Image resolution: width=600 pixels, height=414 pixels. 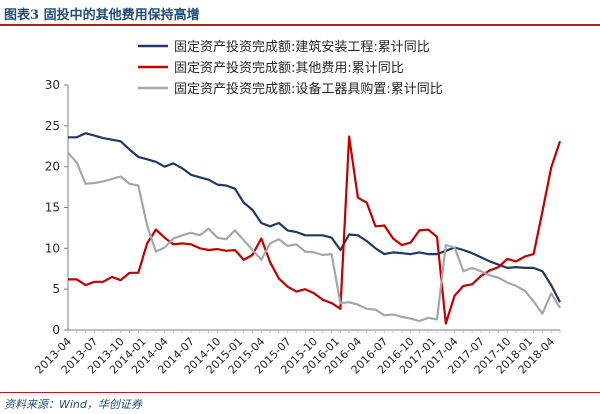 What do you see at coordinates (52, 167) in the screenshot?
I see `y-tick-label: 20` at bounding box center [52, 167].